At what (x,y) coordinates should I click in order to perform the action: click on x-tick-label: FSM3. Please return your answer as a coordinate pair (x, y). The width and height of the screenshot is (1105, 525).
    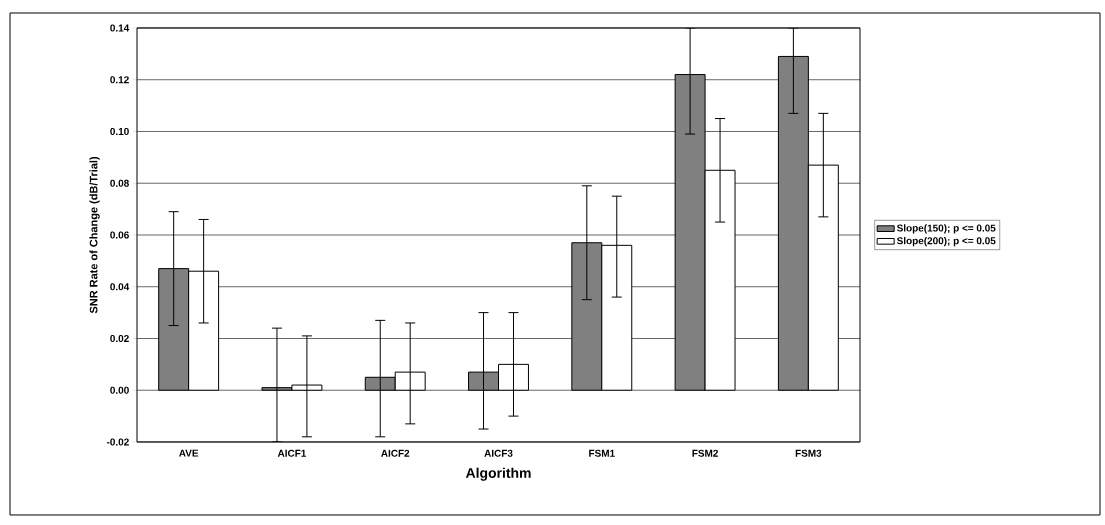
    Looking at the image, I should click on (808, 453).